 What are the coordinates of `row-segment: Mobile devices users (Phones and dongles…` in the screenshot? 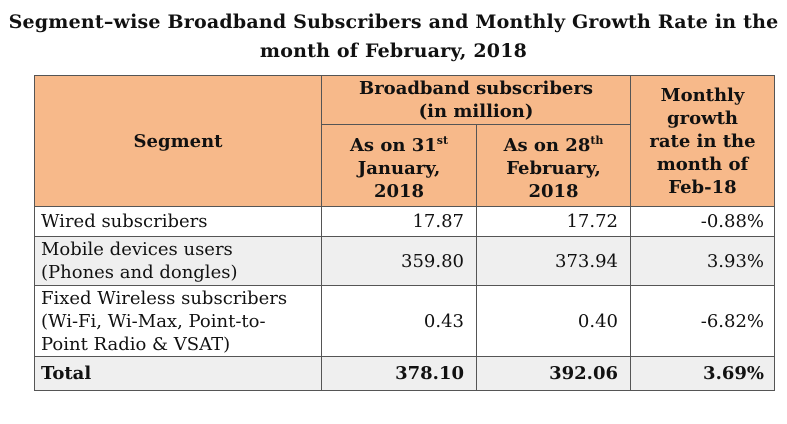 It's located at (178, 261).